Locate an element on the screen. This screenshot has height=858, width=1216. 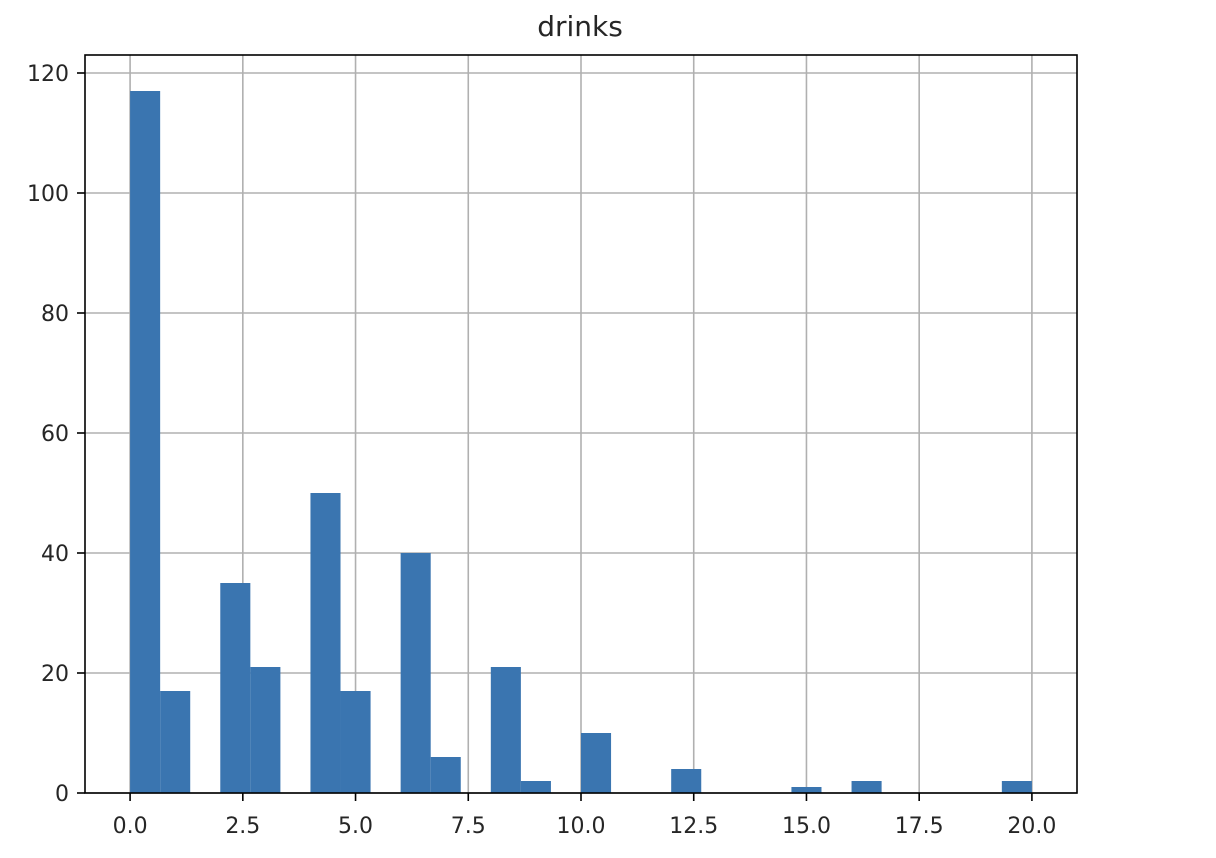
x-tick-label: 12.5 is located at coordinates (693, 826).